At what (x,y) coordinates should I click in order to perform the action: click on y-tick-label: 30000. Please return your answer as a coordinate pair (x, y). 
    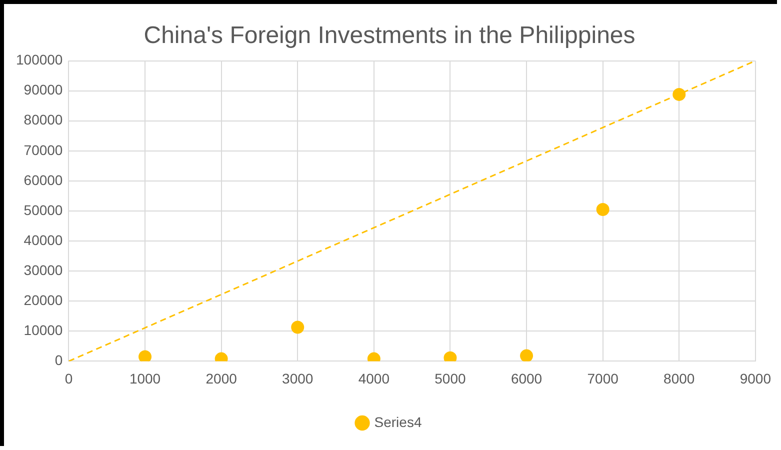
    Looking at the image, I should click on (43, 270).